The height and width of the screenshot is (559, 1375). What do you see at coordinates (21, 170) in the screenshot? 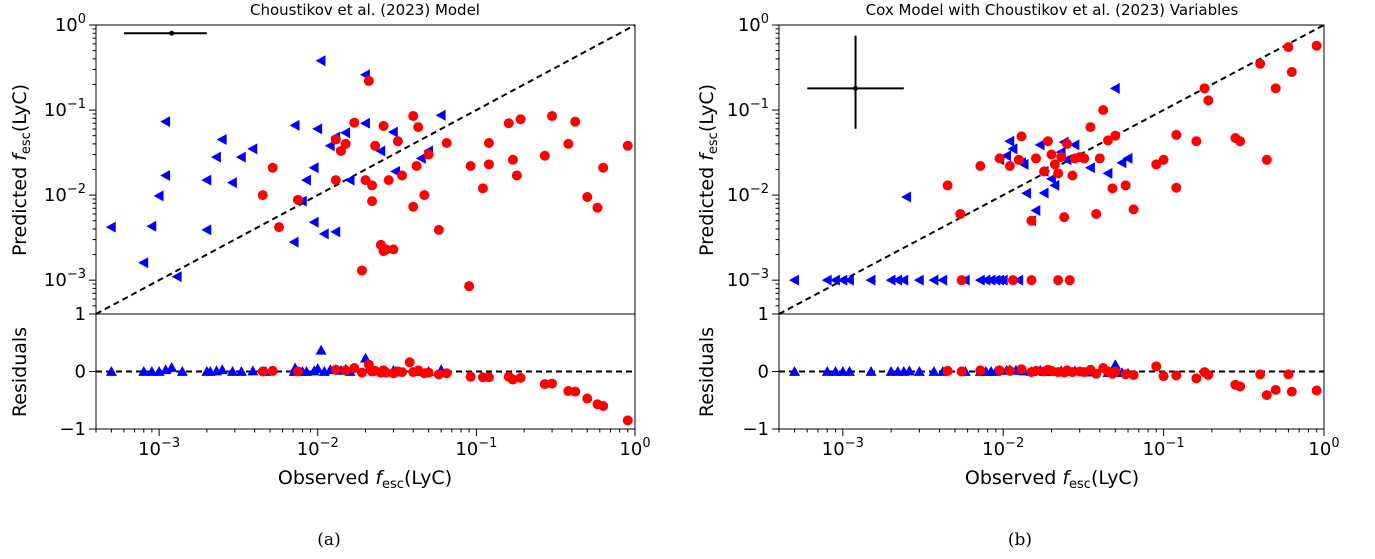
I see `y-axis-title: Predicted fesc(LyC)` at bounding box center [21, 170].